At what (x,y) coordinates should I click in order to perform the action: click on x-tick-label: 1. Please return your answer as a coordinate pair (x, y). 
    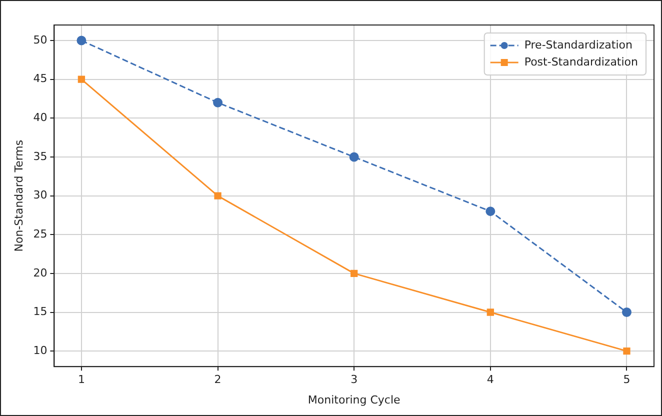
    Looking at the image, I should click on (81, 379).